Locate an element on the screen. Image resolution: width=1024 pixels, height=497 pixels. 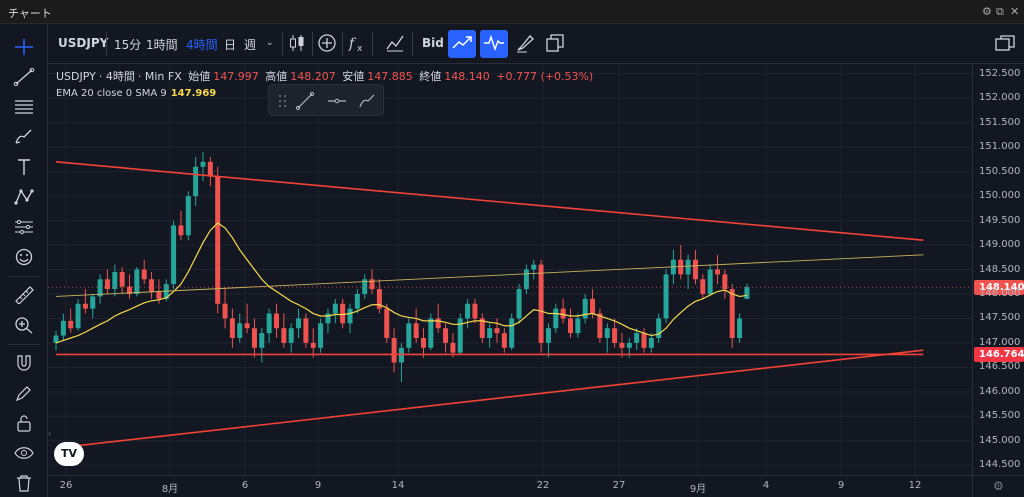
close-icon: ✕ is located at coordinates (1015, 11).